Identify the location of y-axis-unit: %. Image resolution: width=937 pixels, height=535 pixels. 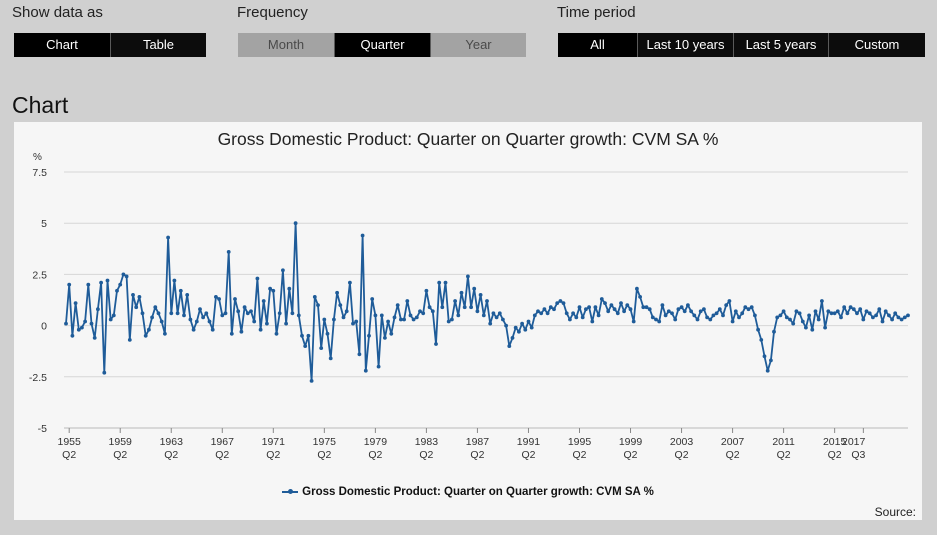
(37, 157).